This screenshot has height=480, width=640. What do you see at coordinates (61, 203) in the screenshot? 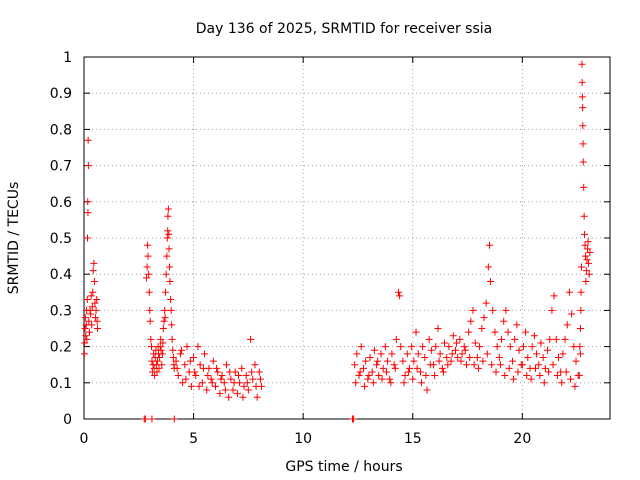
I see `y-tick-label: 0.6` at bounding box center [61, 203].